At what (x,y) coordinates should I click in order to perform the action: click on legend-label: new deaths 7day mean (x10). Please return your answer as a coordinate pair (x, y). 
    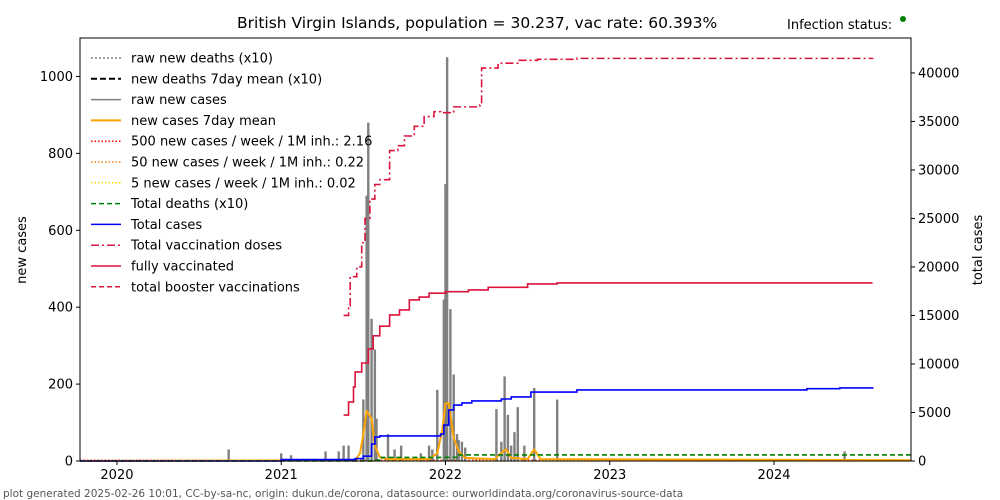
    Looking at the image, I should click on (226, 79).